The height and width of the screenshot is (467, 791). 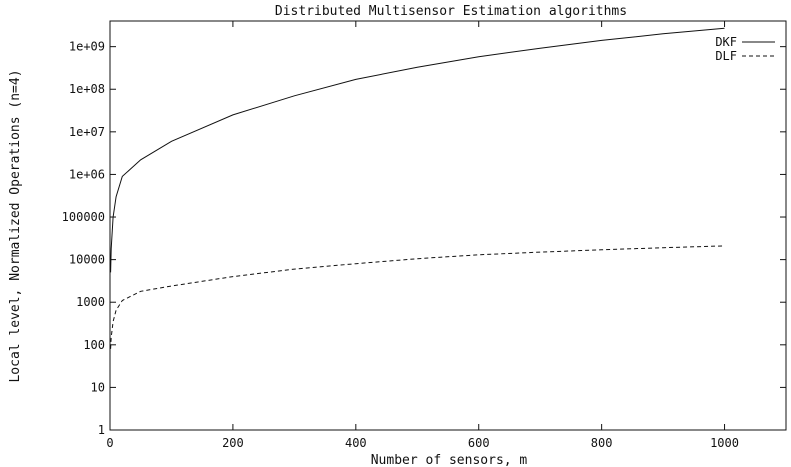 I want to click on y-tick-label: 1e+09, so click(x=87, y=47).